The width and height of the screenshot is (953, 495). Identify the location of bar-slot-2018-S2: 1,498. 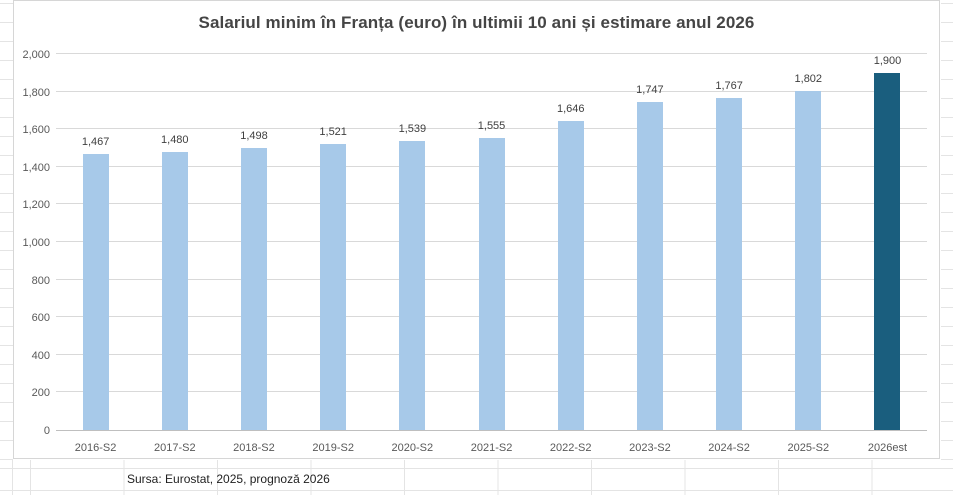
(253, 242).